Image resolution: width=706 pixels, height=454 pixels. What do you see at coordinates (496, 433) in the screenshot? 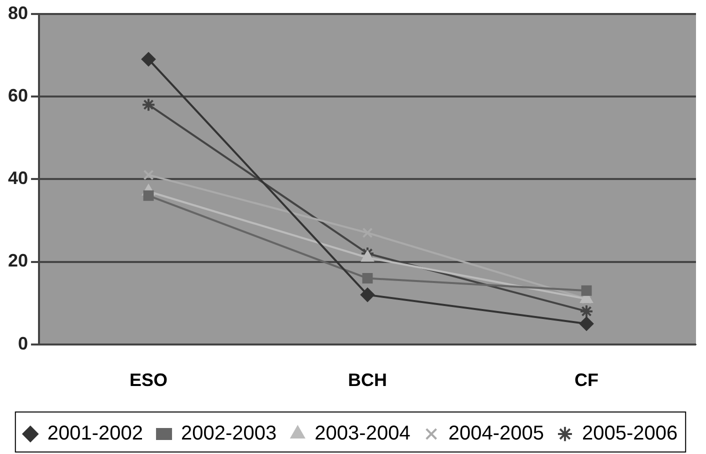
I see `legend-label: 2004-2005` at bounding box center [496, 433].